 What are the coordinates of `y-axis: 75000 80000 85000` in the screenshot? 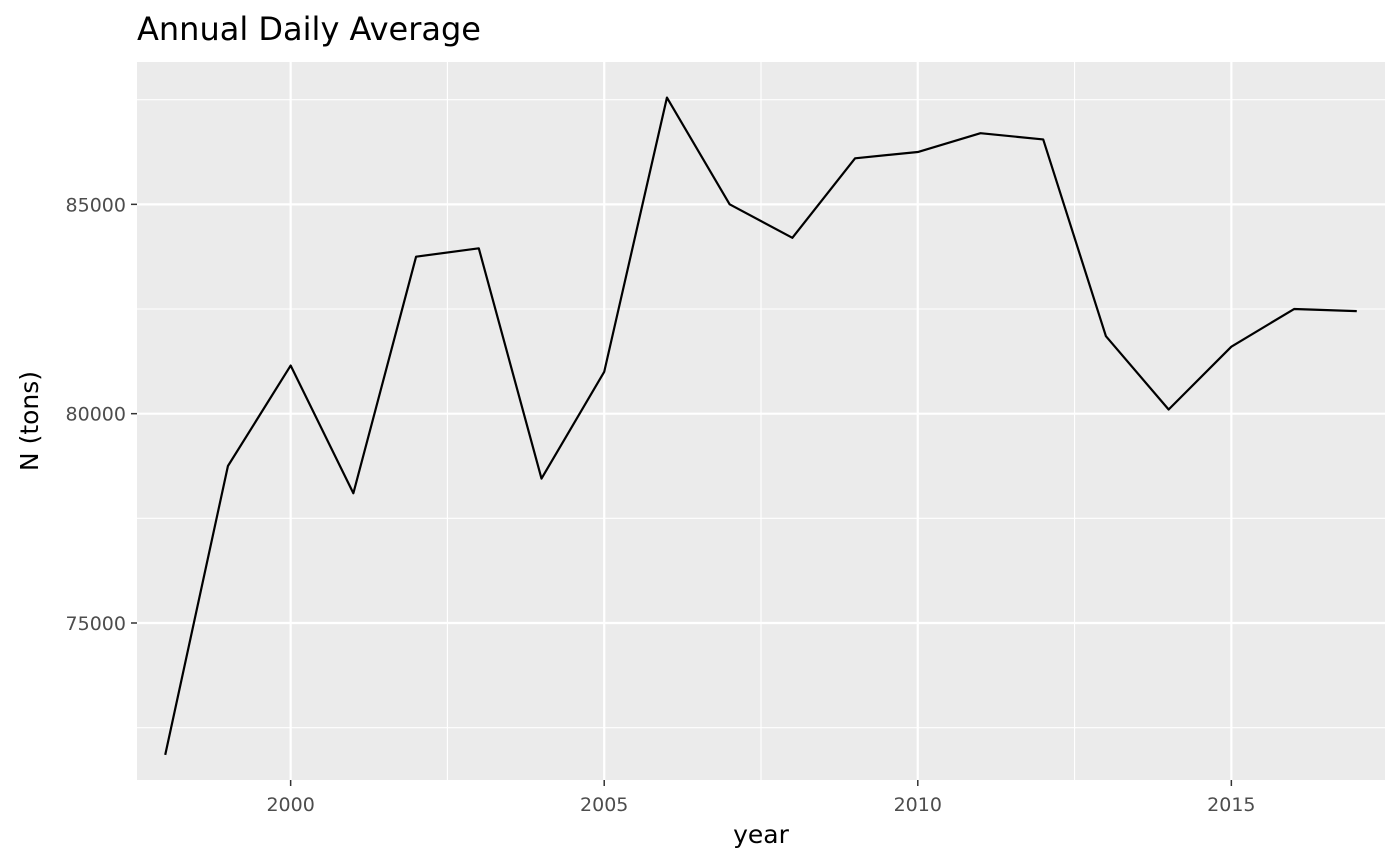 It's located at (101, 414).